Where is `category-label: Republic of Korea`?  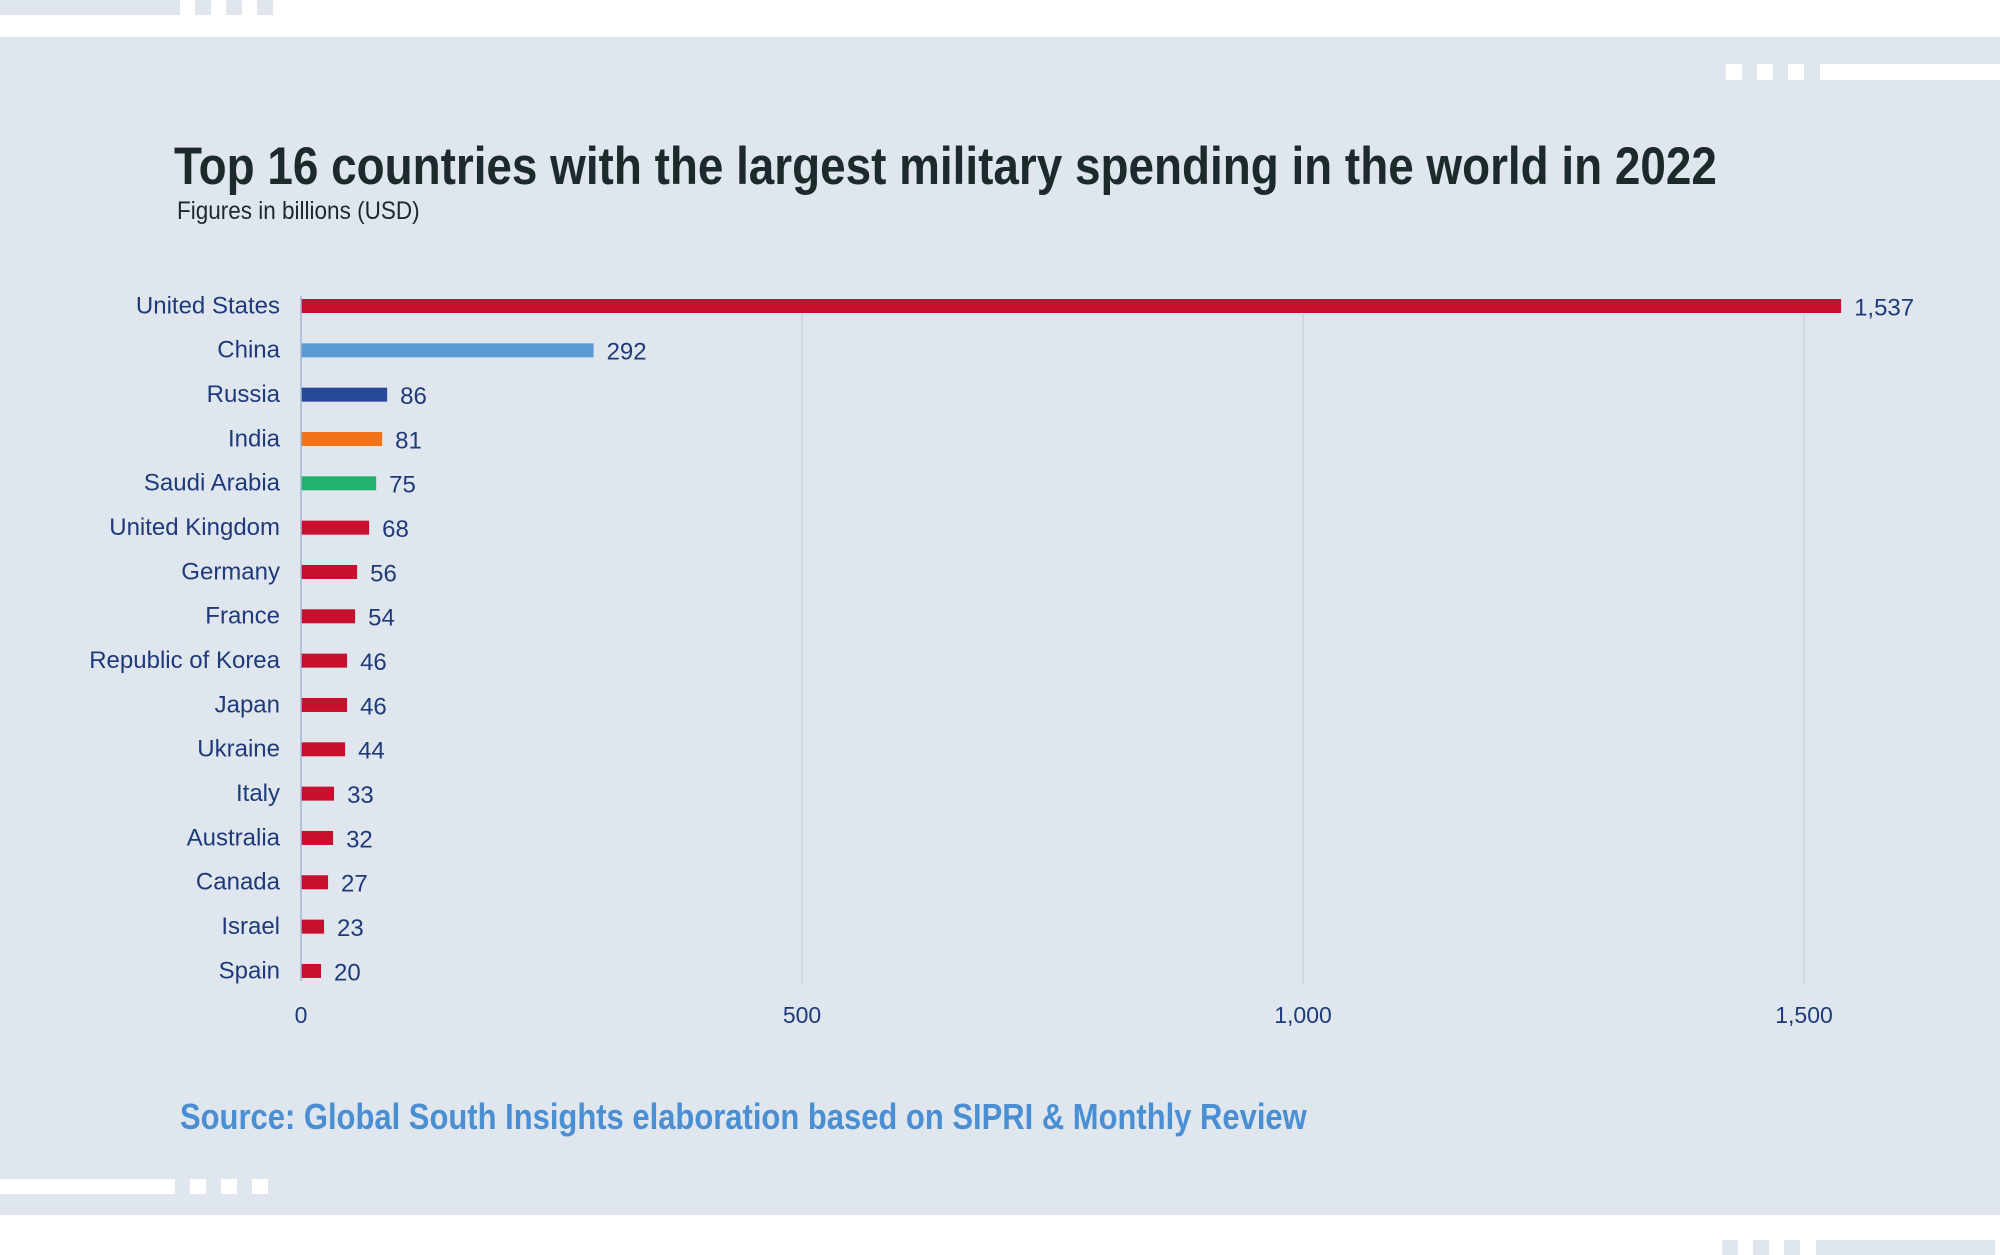 category-label: Republic of Korea is located at coordinates (184, 660).